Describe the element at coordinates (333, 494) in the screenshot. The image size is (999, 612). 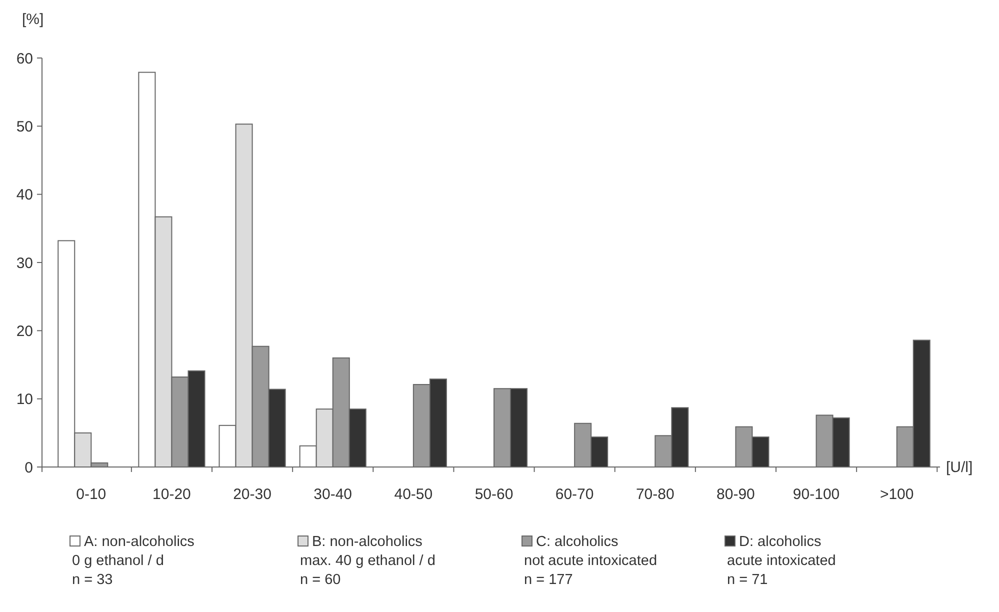
I see `x-tick-label: 30-40` at that location.